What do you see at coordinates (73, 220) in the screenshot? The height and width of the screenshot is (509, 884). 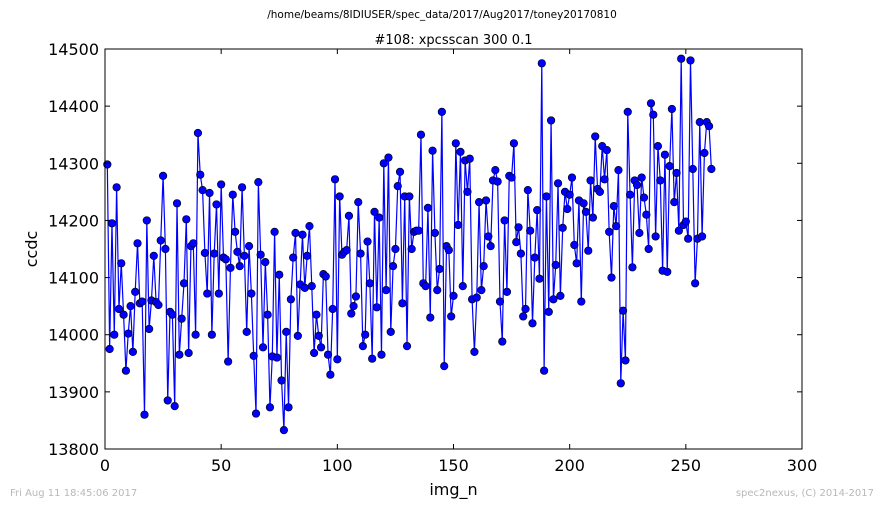 I see `y-tick-label: 14200` at bounding box center [73, 220].